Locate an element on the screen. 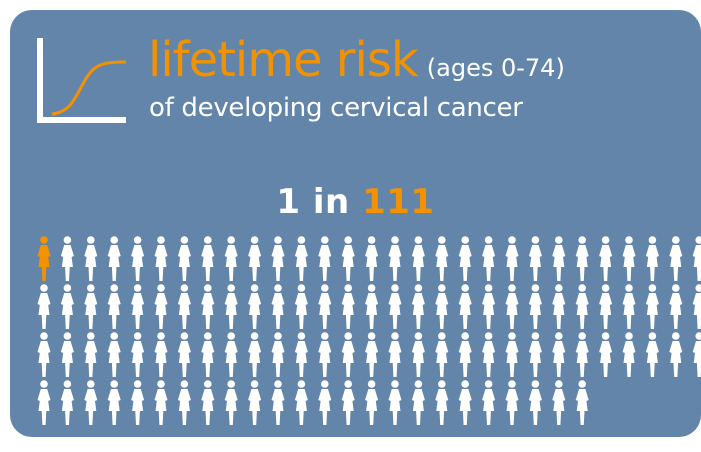  headline-subtitle: of developing cervical cancer is located at coordinates (336, 108).